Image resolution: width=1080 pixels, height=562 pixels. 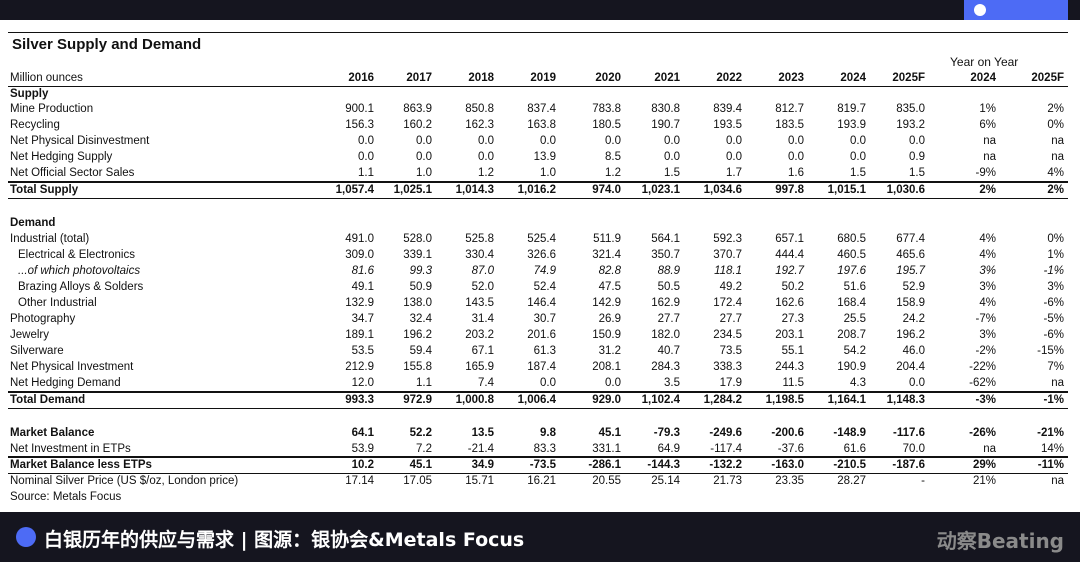 What do you see at coordinates (544, 319) in the screenshot?
I see `cell: 30.7` at bounding box center [544, 319].